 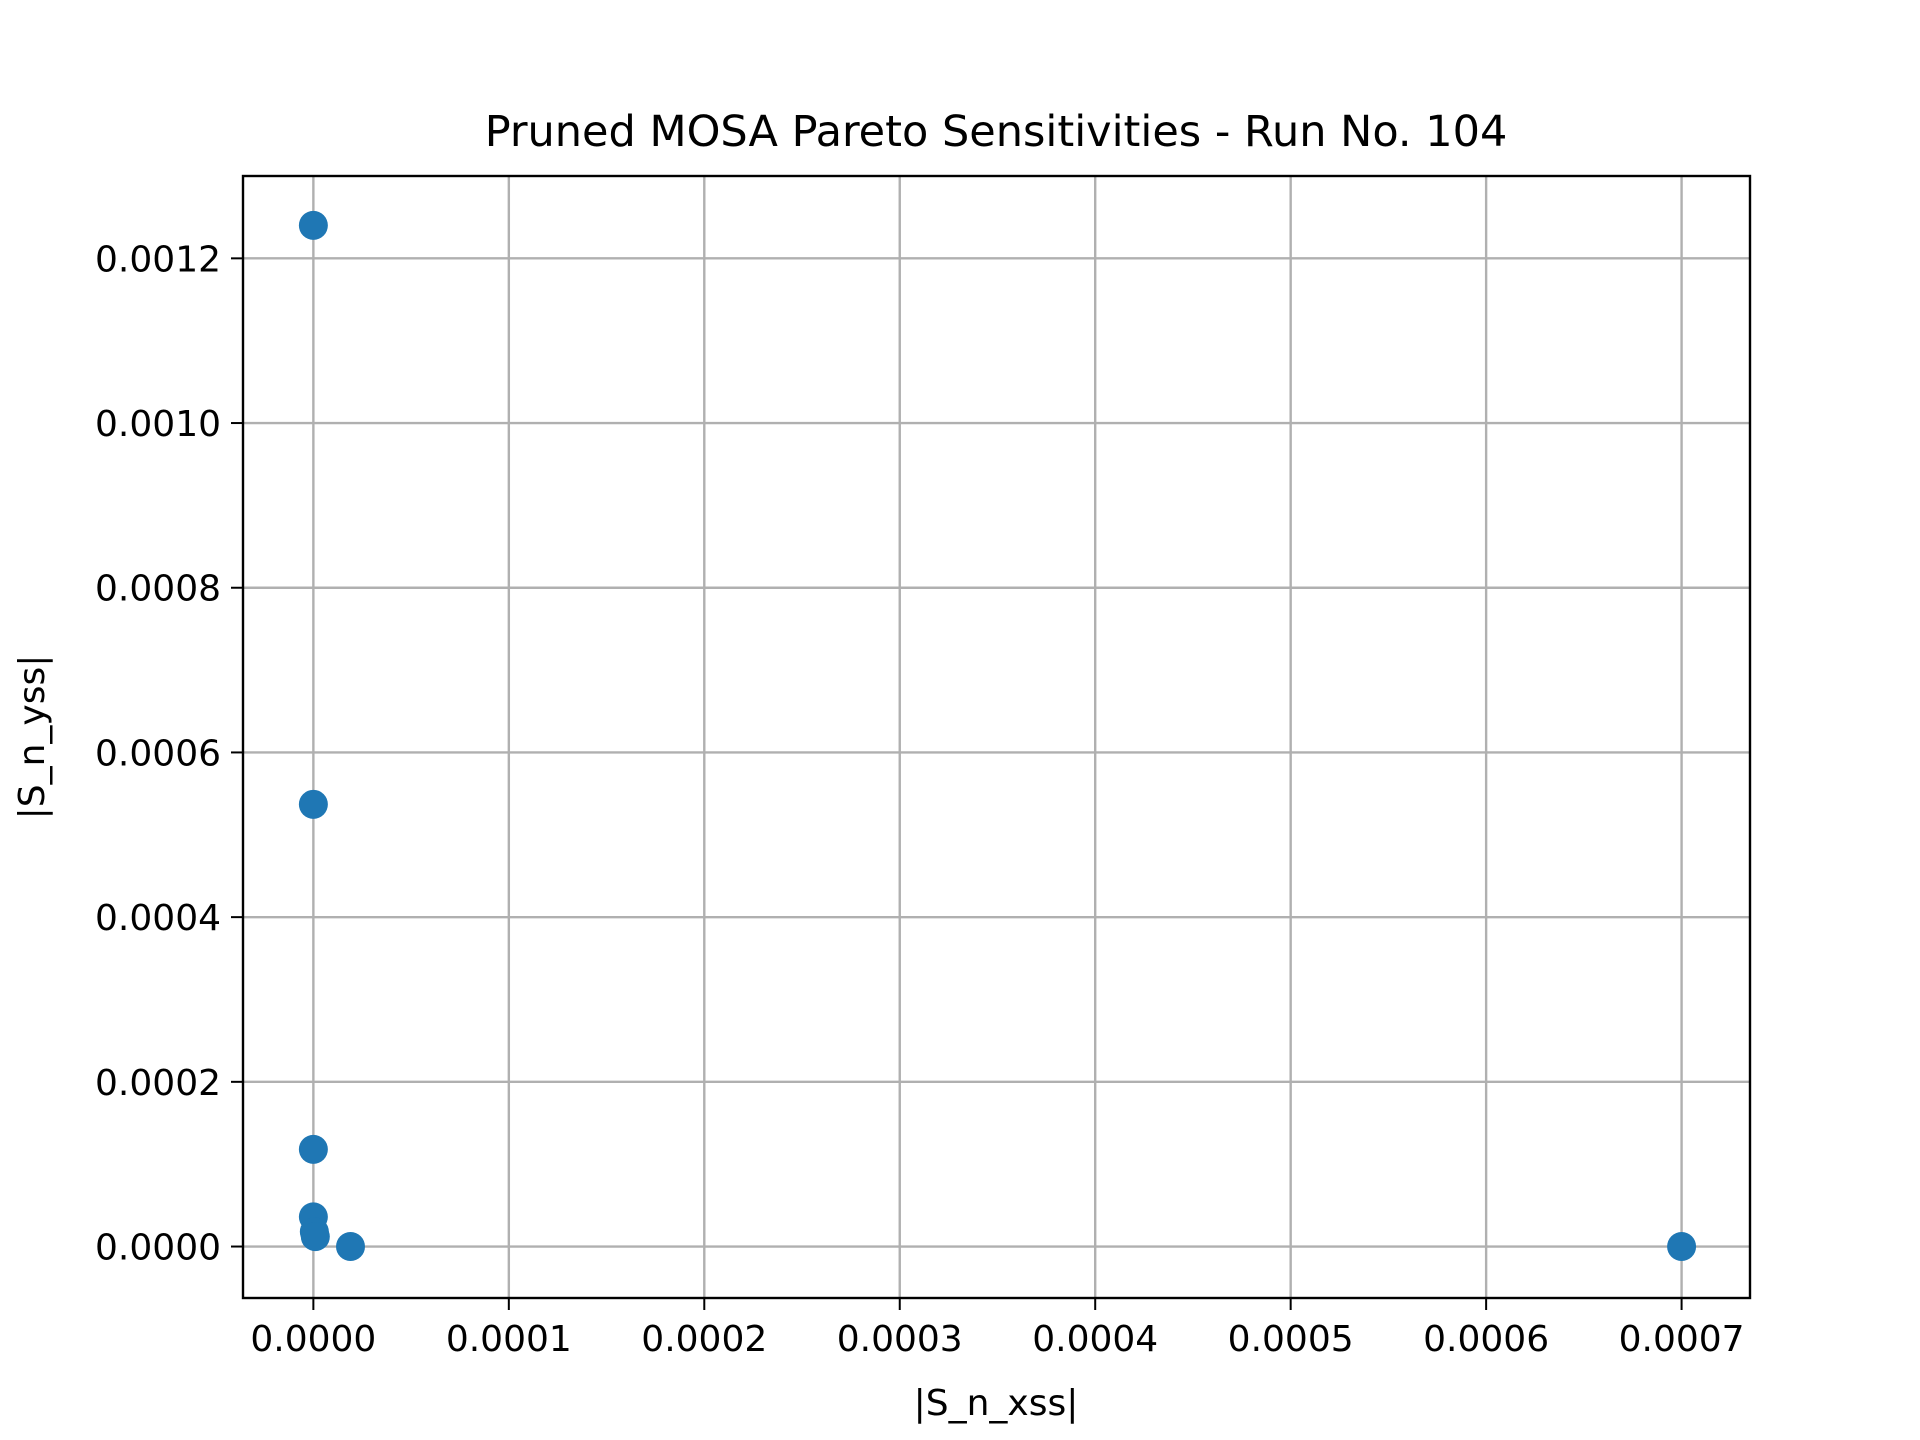 I want to click on y-tick-label: 0.0010, so click(x=158, y=424).